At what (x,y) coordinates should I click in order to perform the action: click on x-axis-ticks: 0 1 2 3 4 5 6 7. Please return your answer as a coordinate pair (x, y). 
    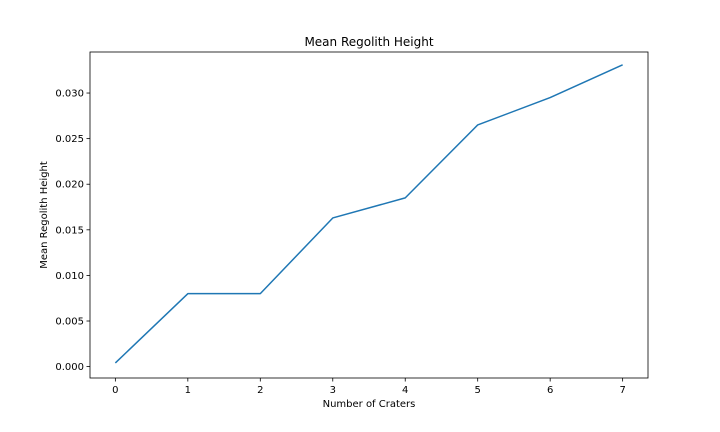
    Looking at the image, I should click on (369, 387).